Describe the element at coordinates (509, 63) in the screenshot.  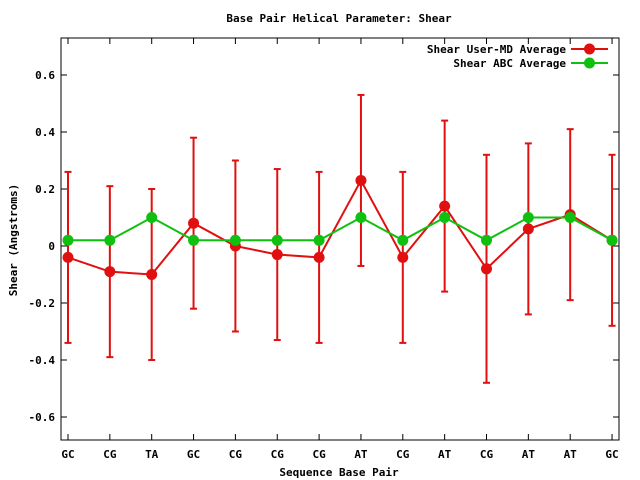
I see `legend-label: Shear ABC Average` at that location.